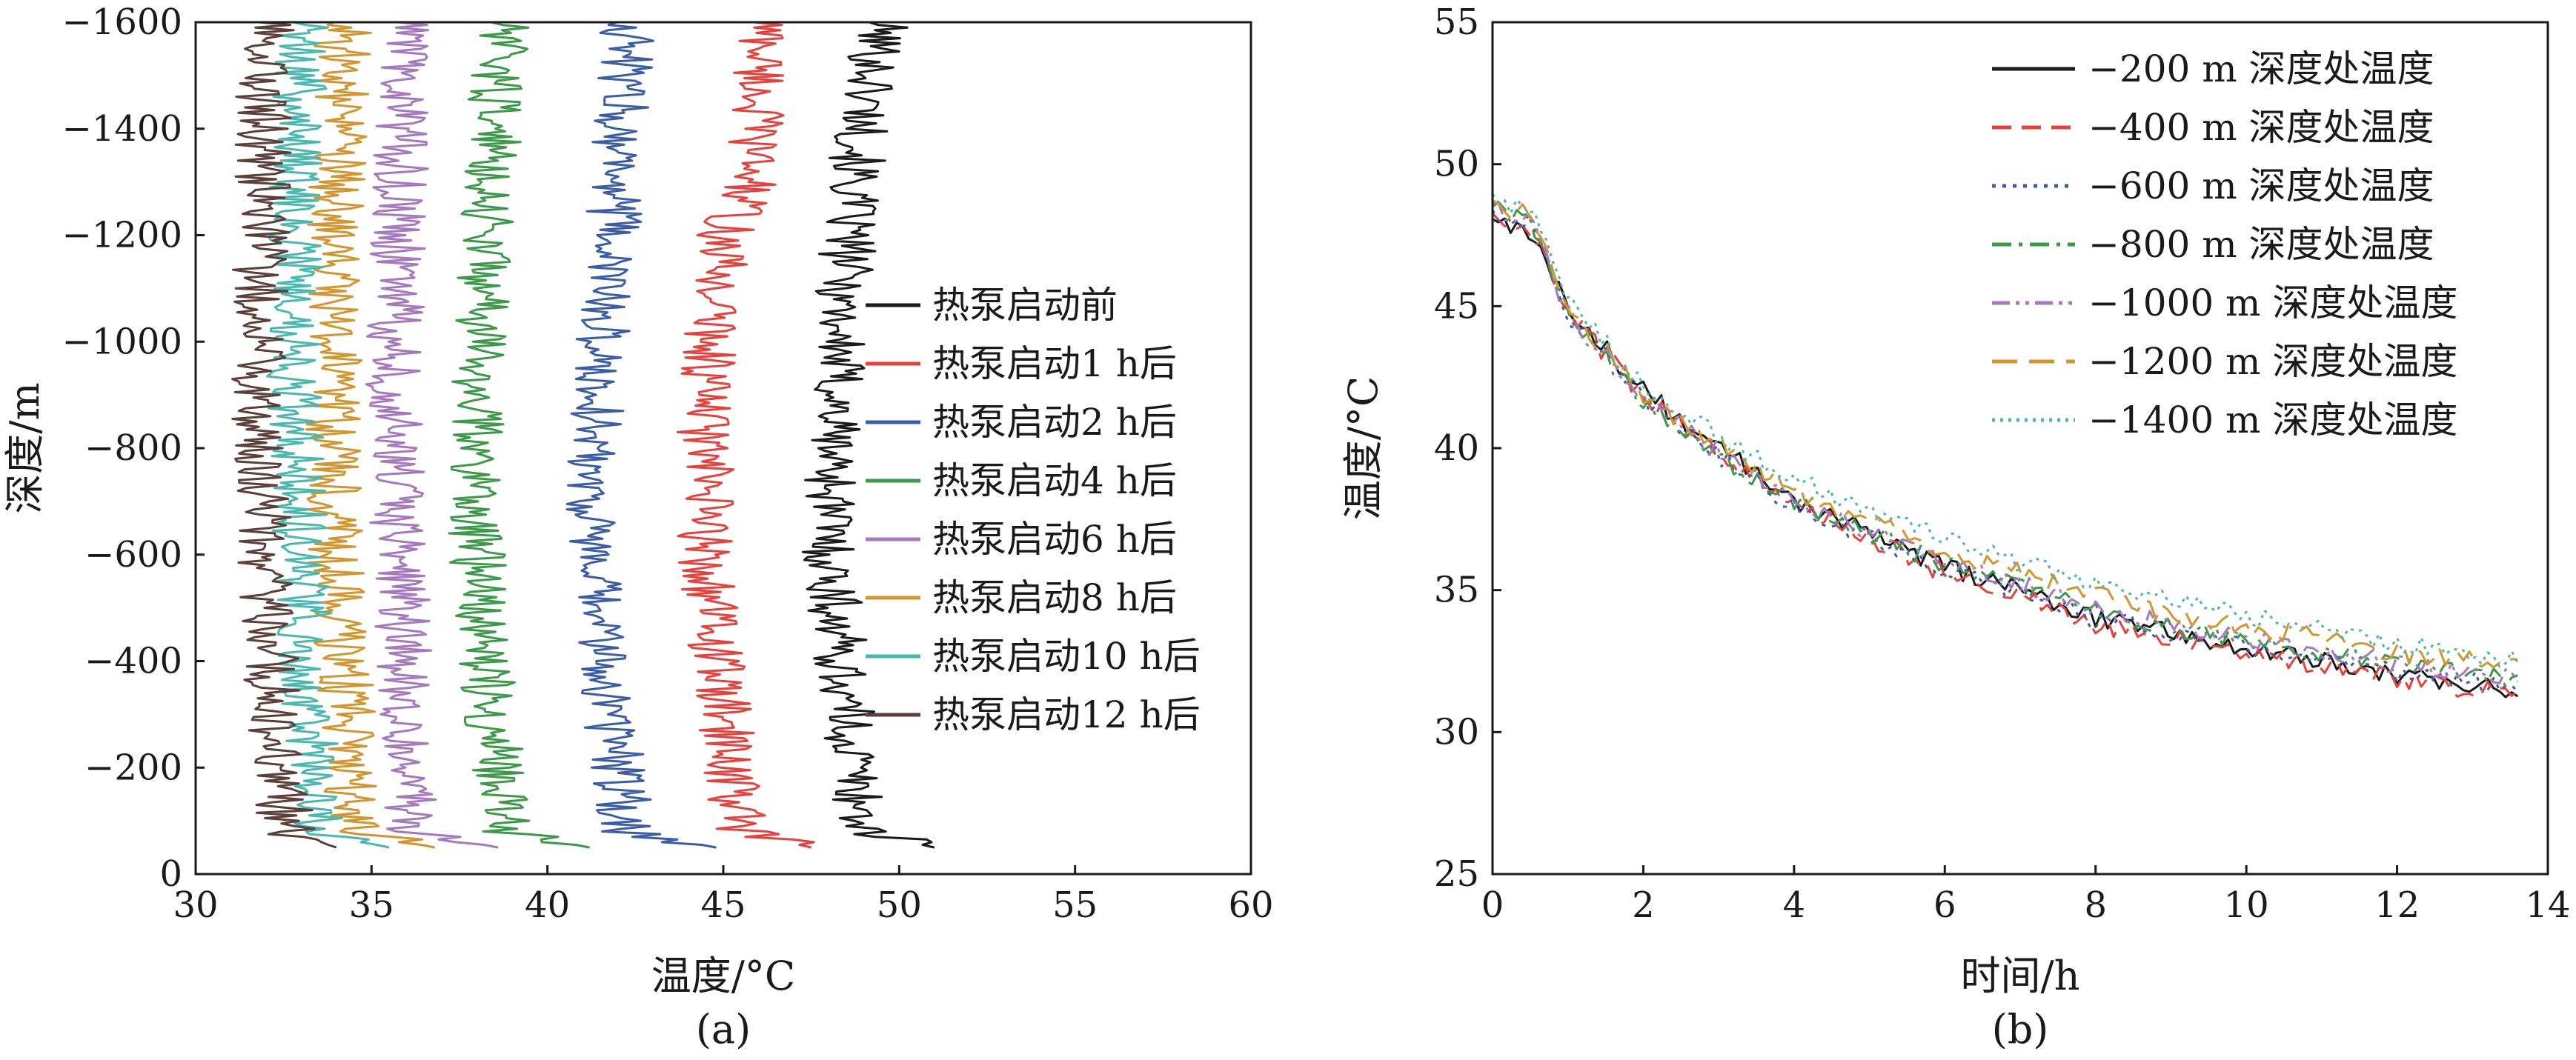  What do you see at coordinates (133, 555) in the screenshot?
I see `y-tick-label: −600` at bounding box center [133, 555].